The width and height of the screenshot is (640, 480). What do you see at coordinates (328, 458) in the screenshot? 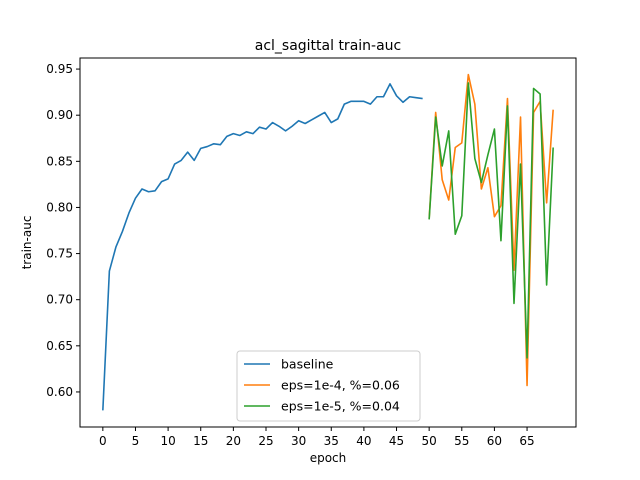
I see `x-axis-label: epoch` at bounding box center [328, 458].